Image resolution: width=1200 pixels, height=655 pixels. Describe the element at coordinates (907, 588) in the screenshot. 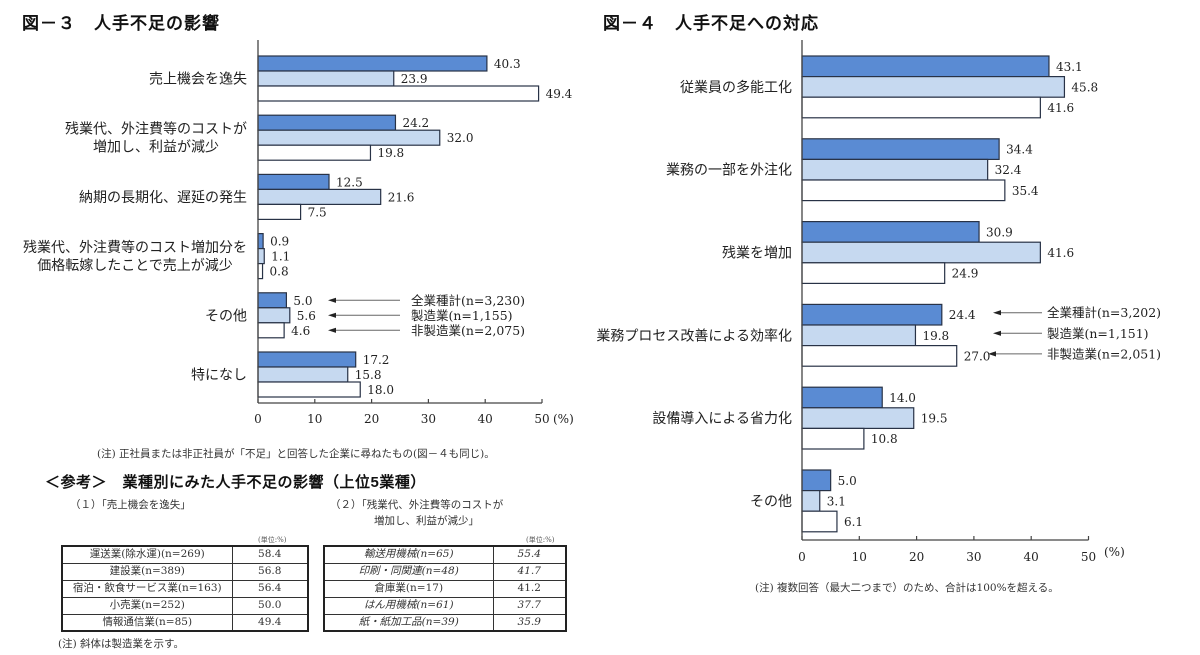

I see `figure4-note: (注) 複数回答（最大二つまで）のため、合計は100%を超える。` at that location.